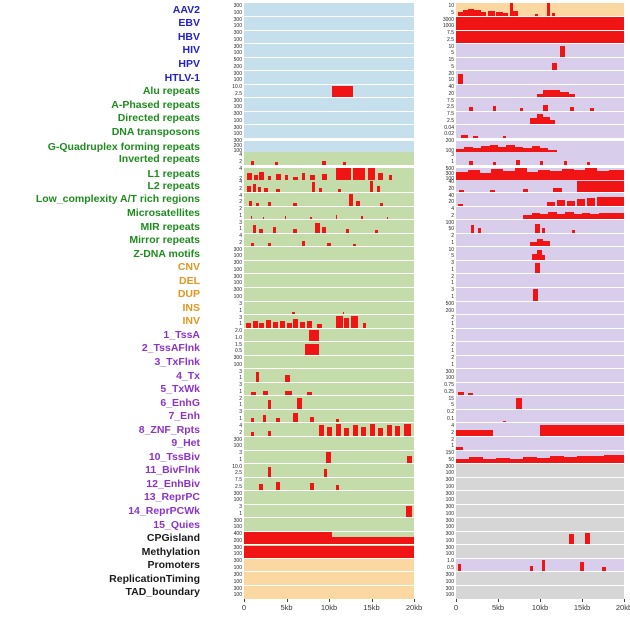 The image size is (630, 630). What do you see at coordinates (225, 471) in the screenshot?
I see `y-axis-ticks: 10.0 2.5` at bounding box center [225, 471].